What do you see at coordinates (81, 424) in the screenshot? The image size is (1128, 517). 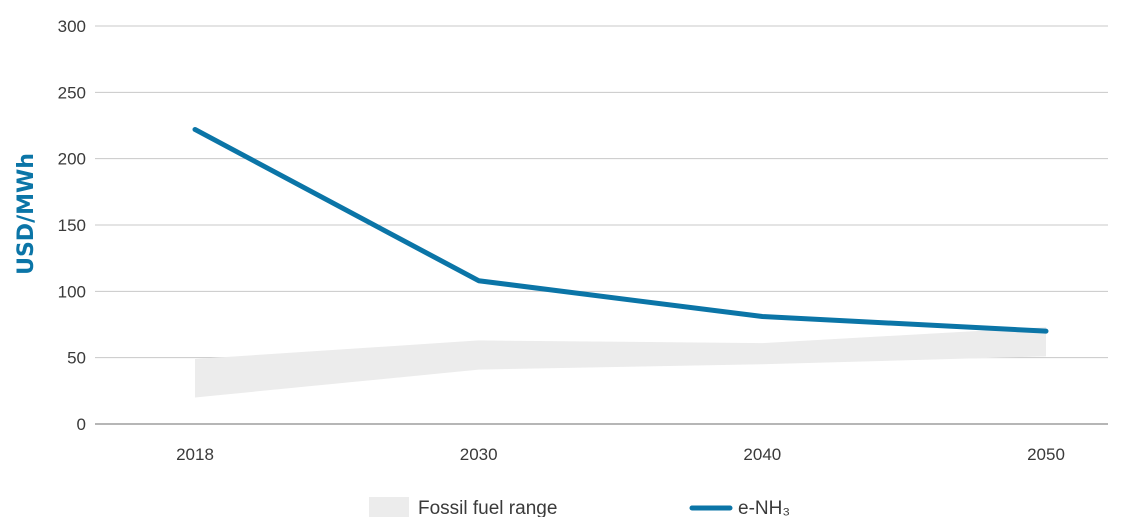 I see `y-tick-label: 0` at bounding box center [81, 424].